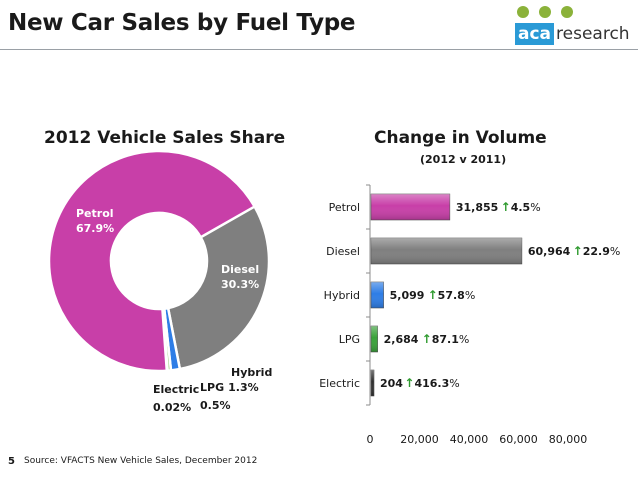 This screenshot has width=638, height=479. I want to click on bar-value-label-diesel: 60,964, so click(549, 251).